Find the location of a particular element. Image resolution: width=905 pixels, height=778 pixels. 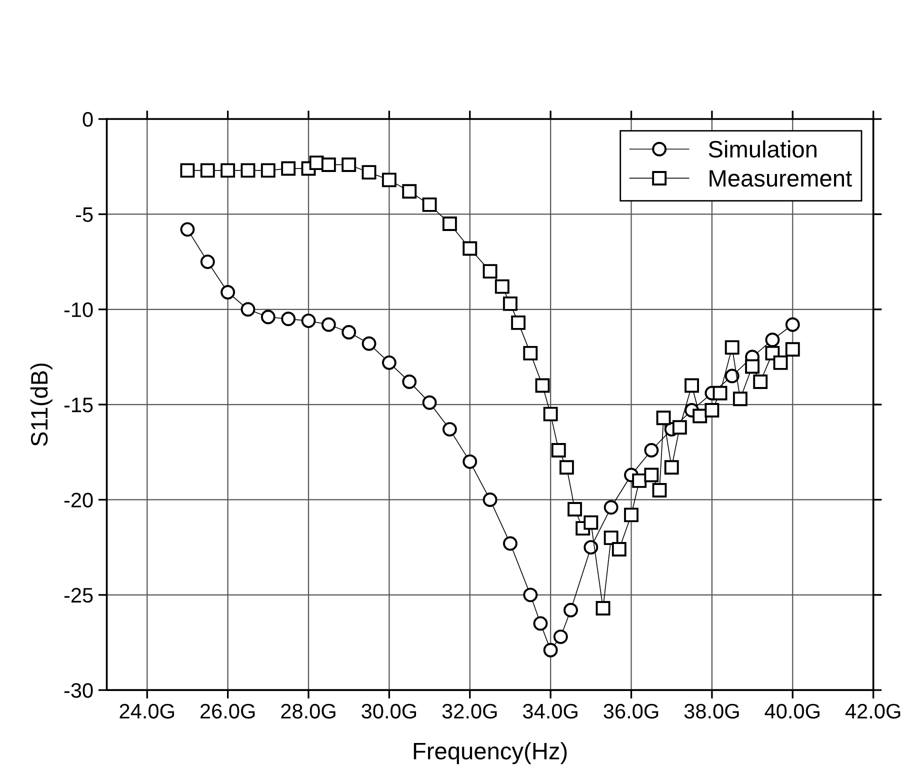

legend-label: Measurement is located at coordinates (781, 178).